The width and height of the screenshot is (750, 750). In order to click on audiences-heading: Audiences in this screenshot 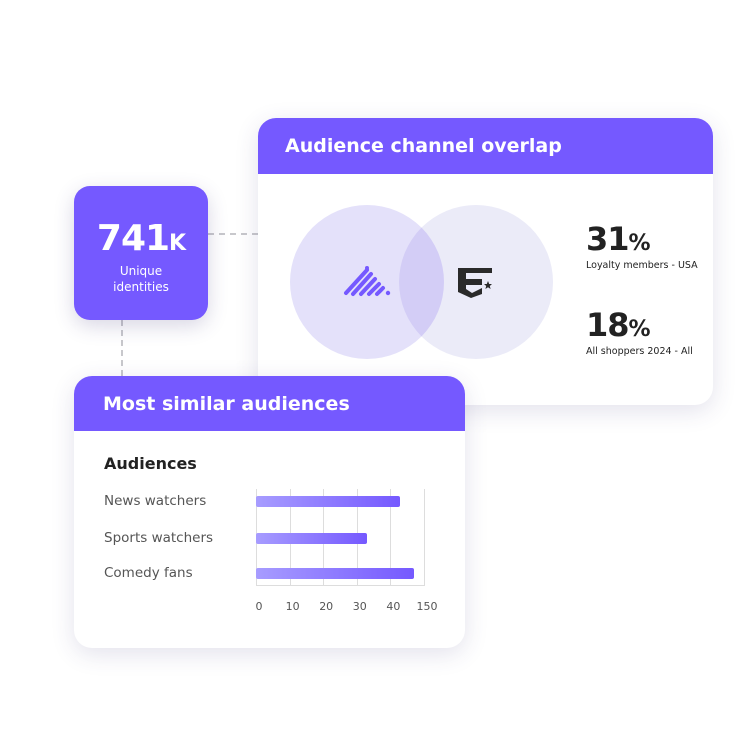, I will do `click(150, 463)`.